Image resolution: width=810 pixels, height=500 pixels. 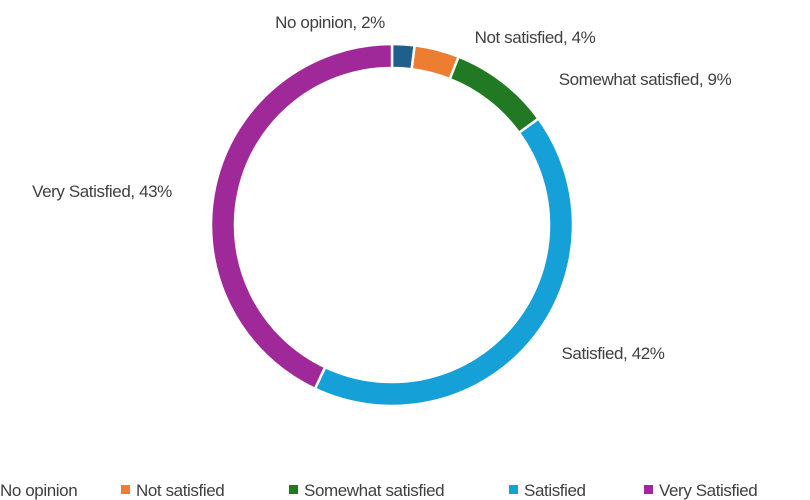 I want to click on legend-item-satisfied: Satisfied, so click(x=547, y=490).